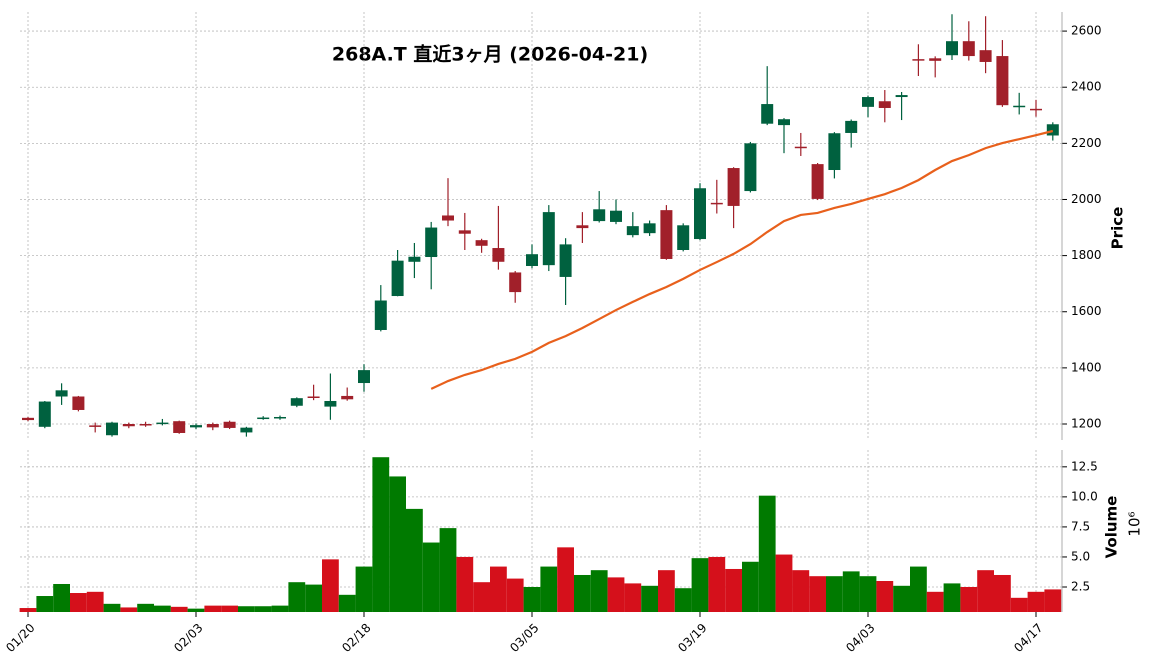 Image resolution: width=1156 pixels, height=670 pixels. Describe the element at coordinates (1028, 638) in the screenshot. I see `x-tick-label: 04/17` at that location.